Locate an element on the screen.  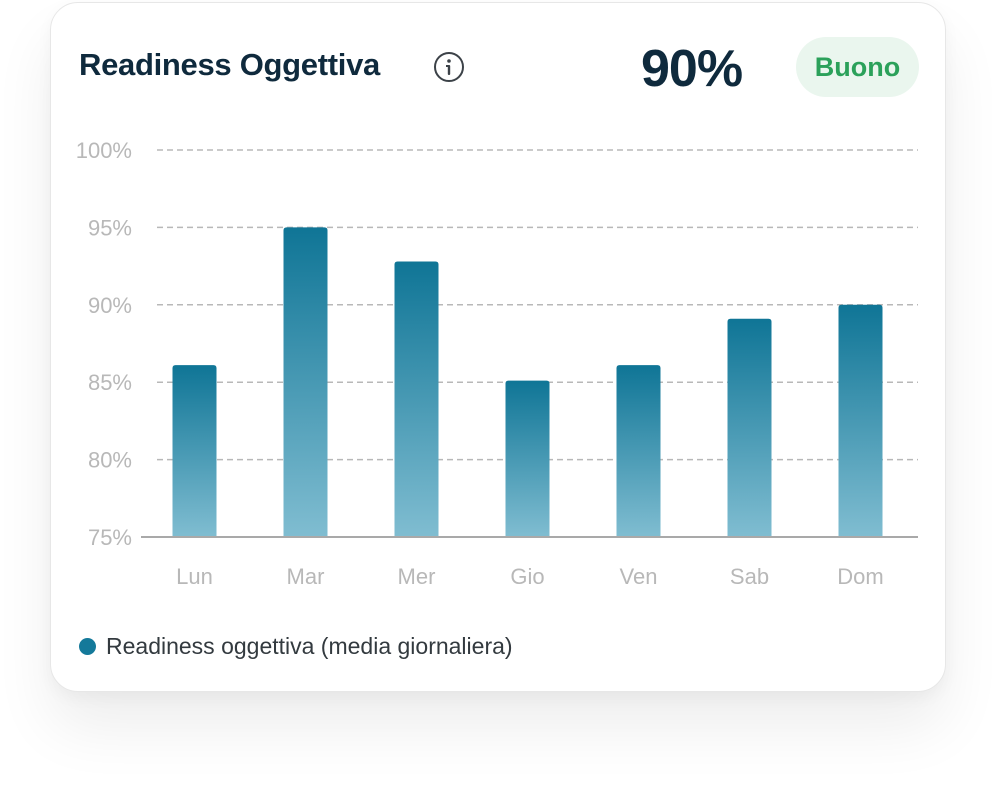
bar-ven is located at coordinates (638, 451).